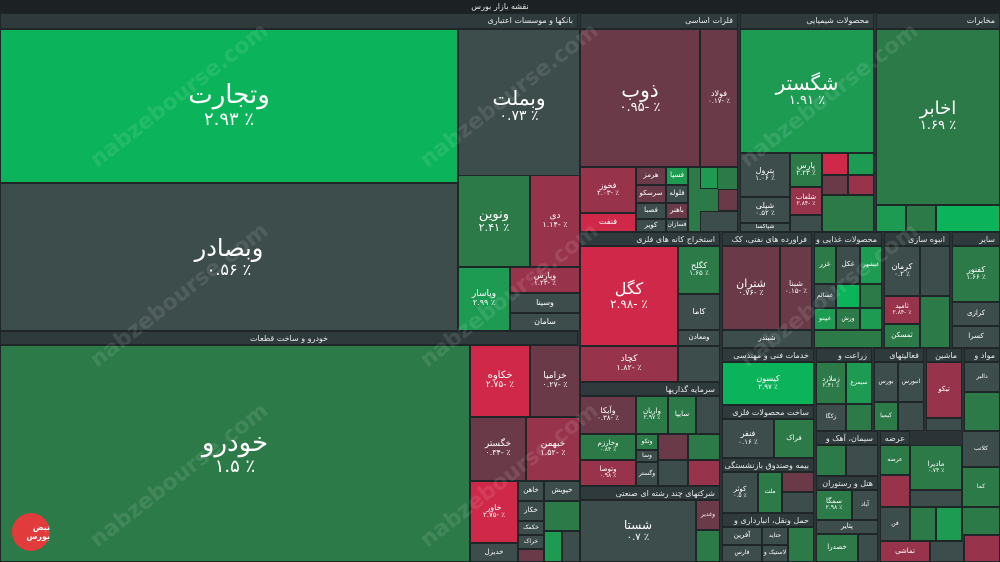 The width and height of the screenshot is (1000, 562). I want to click on sector-header-bulk: انبوه سازی, so click(917, 239).